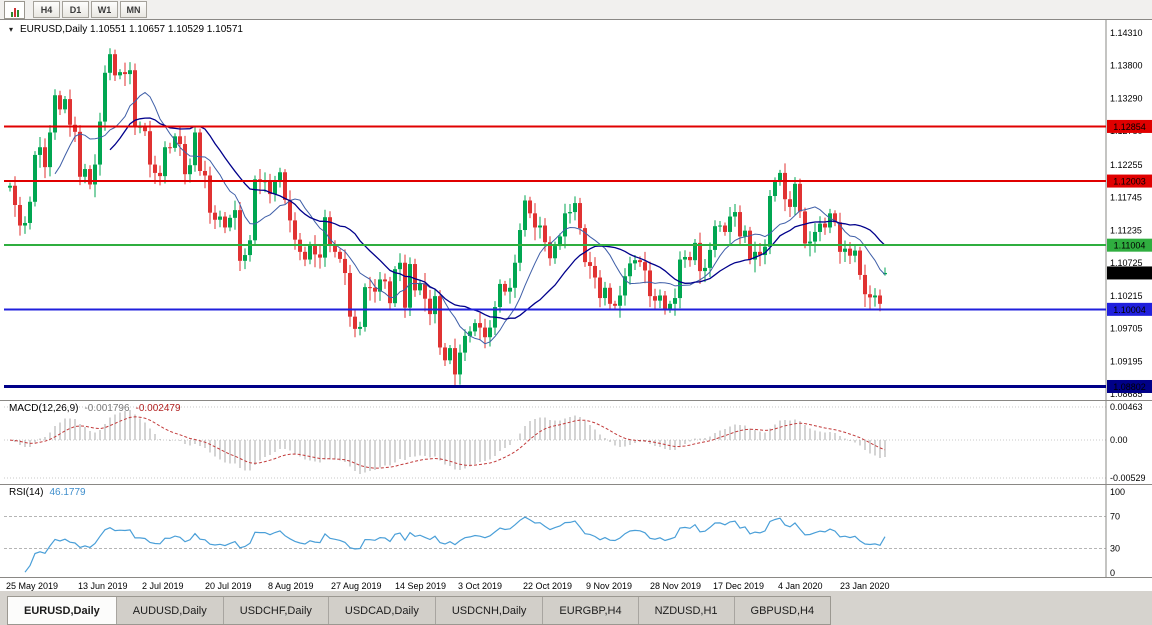 The height and width of the screenshot is (625, 1152). What do you see at coordinates (90, 9) in the screenshot?
I see `timeframe-buttons: H4 D1 W1 MN` at bounding box center [90, 9].